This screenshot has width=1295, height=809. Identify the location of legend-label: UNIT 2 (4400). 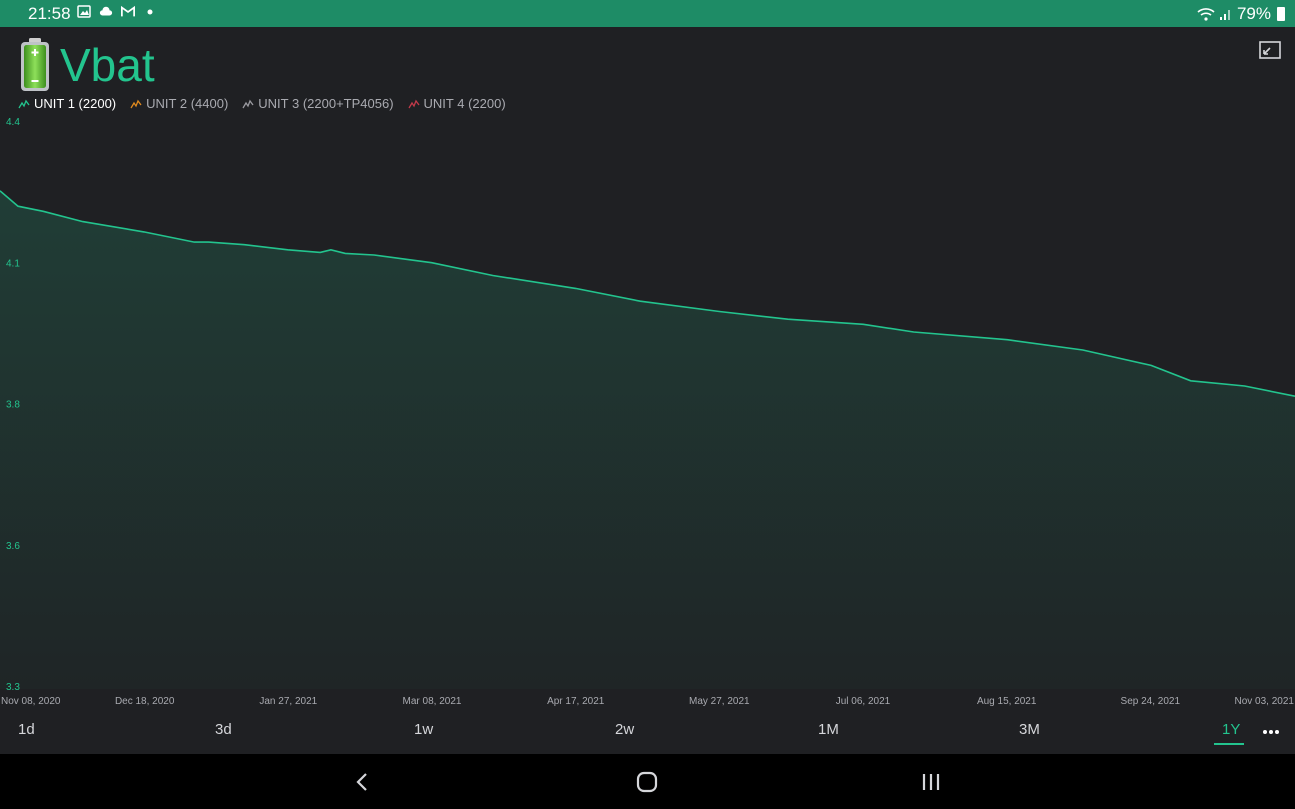
(187, 103).